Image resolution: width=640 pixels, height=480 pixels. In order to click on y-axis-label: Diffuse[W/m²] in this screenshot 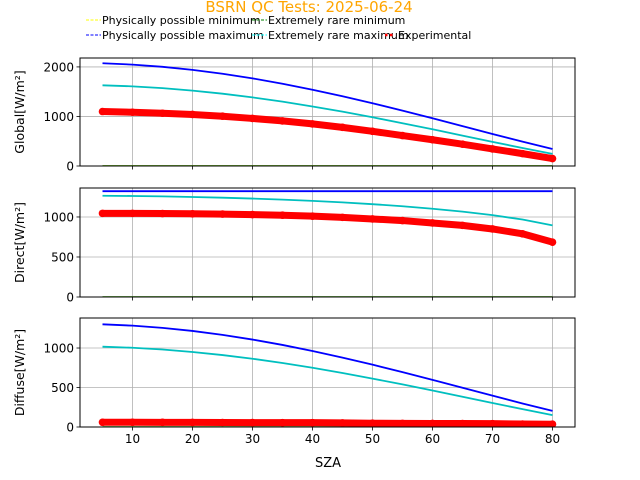, I will do `click(19, 372)`.